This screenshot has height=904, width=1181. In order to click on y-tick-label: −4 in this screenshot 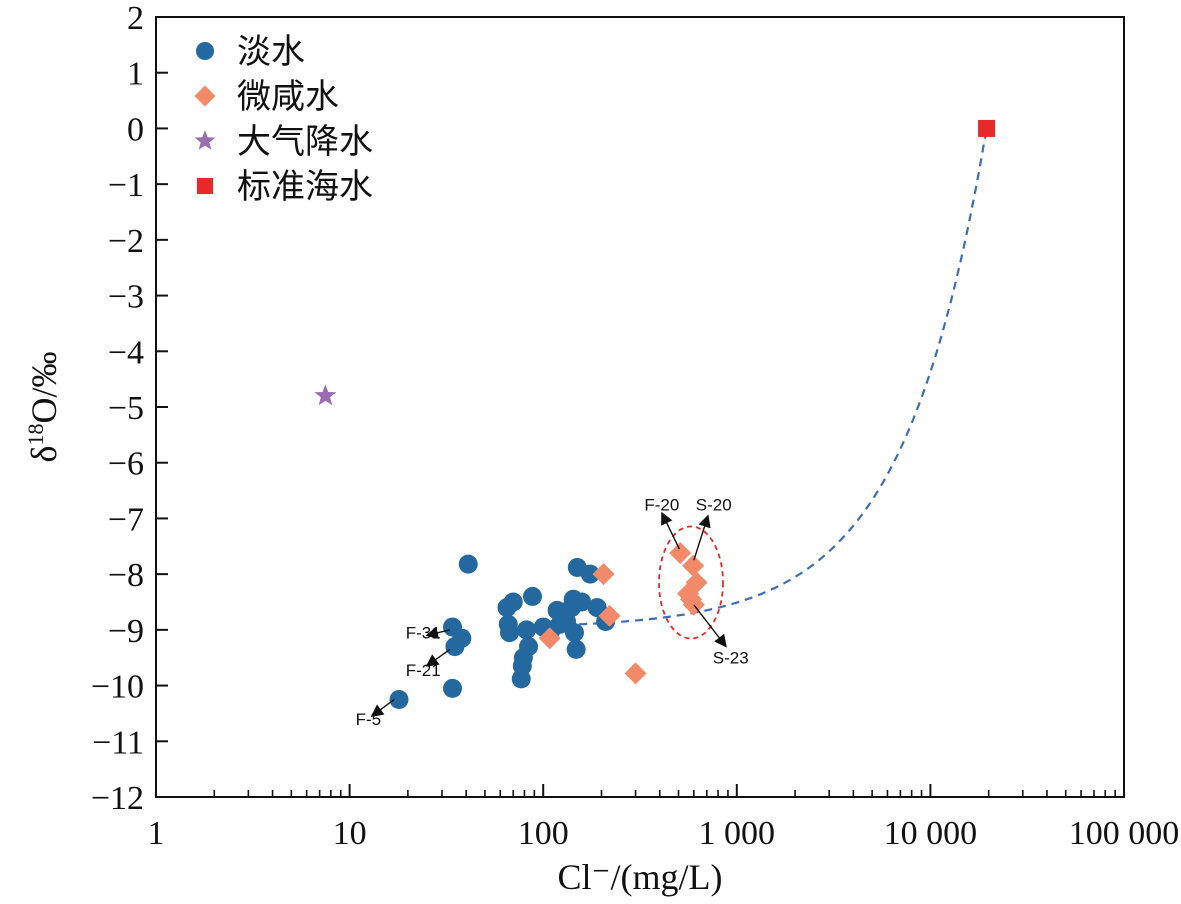, I will do `click(126, 352)`.